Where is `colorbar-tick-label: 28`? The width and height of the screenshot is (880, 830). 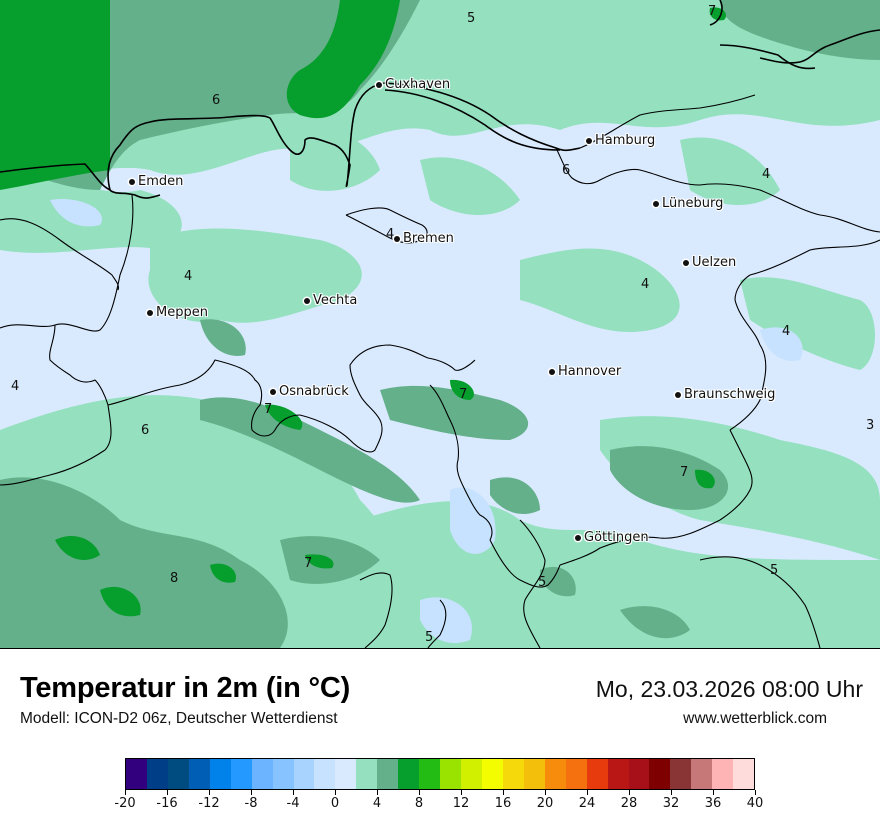
colorbar-tick-label: 28 is located at coordinates (629, 803).